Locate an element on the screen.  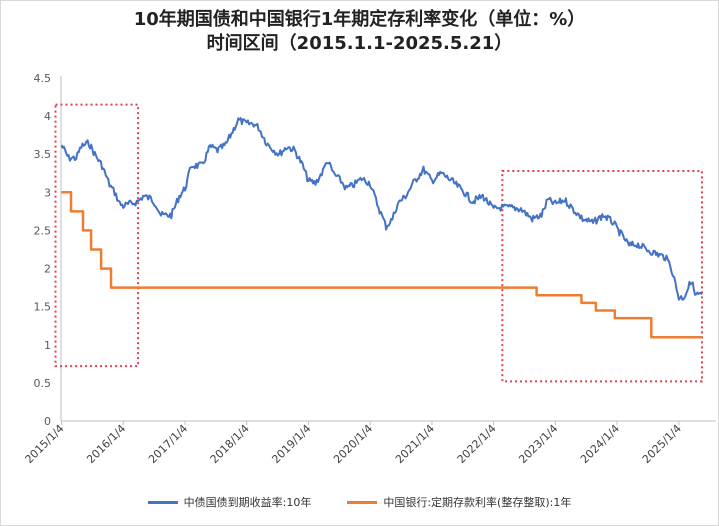
y-tick-label-0: 0 is located at coordinates (47, 421).